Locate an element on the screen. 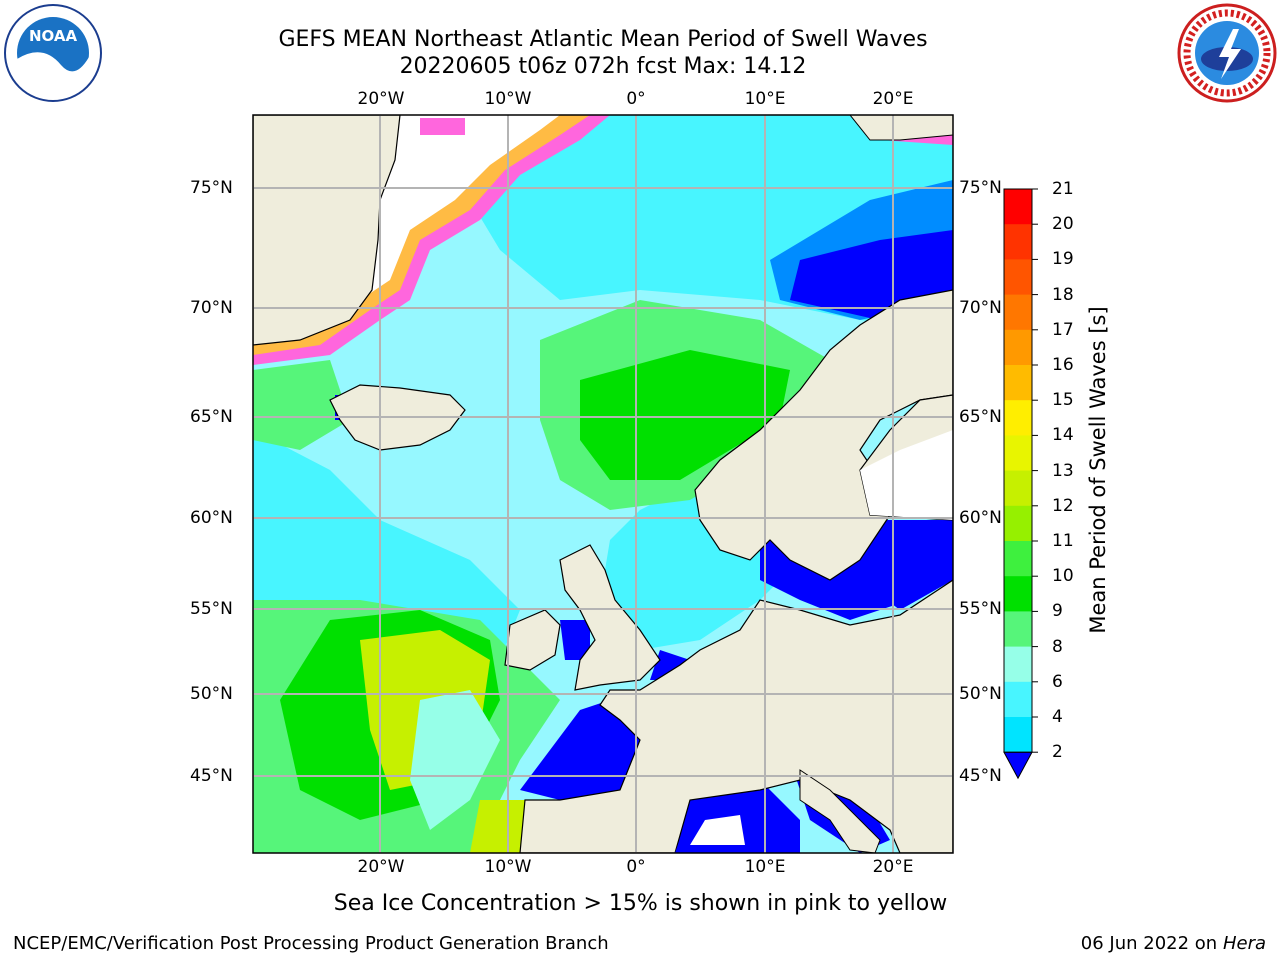 This screenshot has height=960, width=1280. lat-label-left: 45°N is located at coordinates (211, 776).